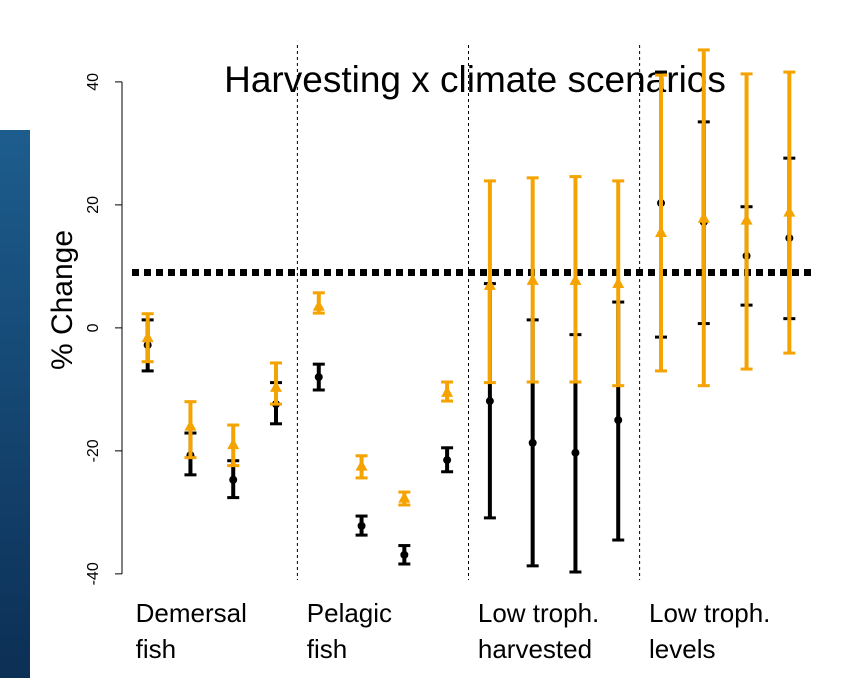 The image size is (851, 683). Describe the element at coordinates (191, 613) in the screenshot. I see `group-label: Demersal` at that location.